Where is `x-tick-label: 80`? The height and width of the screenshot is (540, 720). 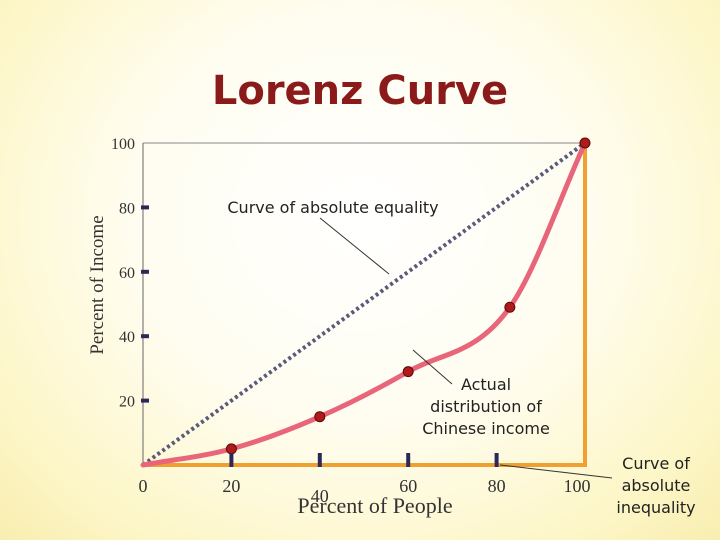 x-tick-label: 80 is located at coordinates (497, 486).